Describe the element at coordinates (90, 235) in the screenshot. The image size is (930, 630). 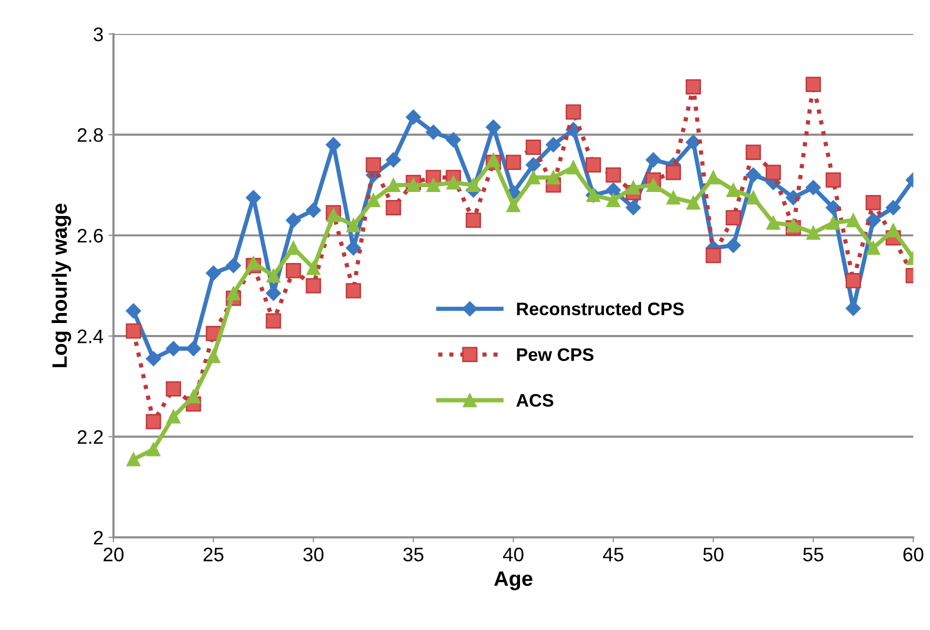
I see `y-tick-label: 2.6` at that location.